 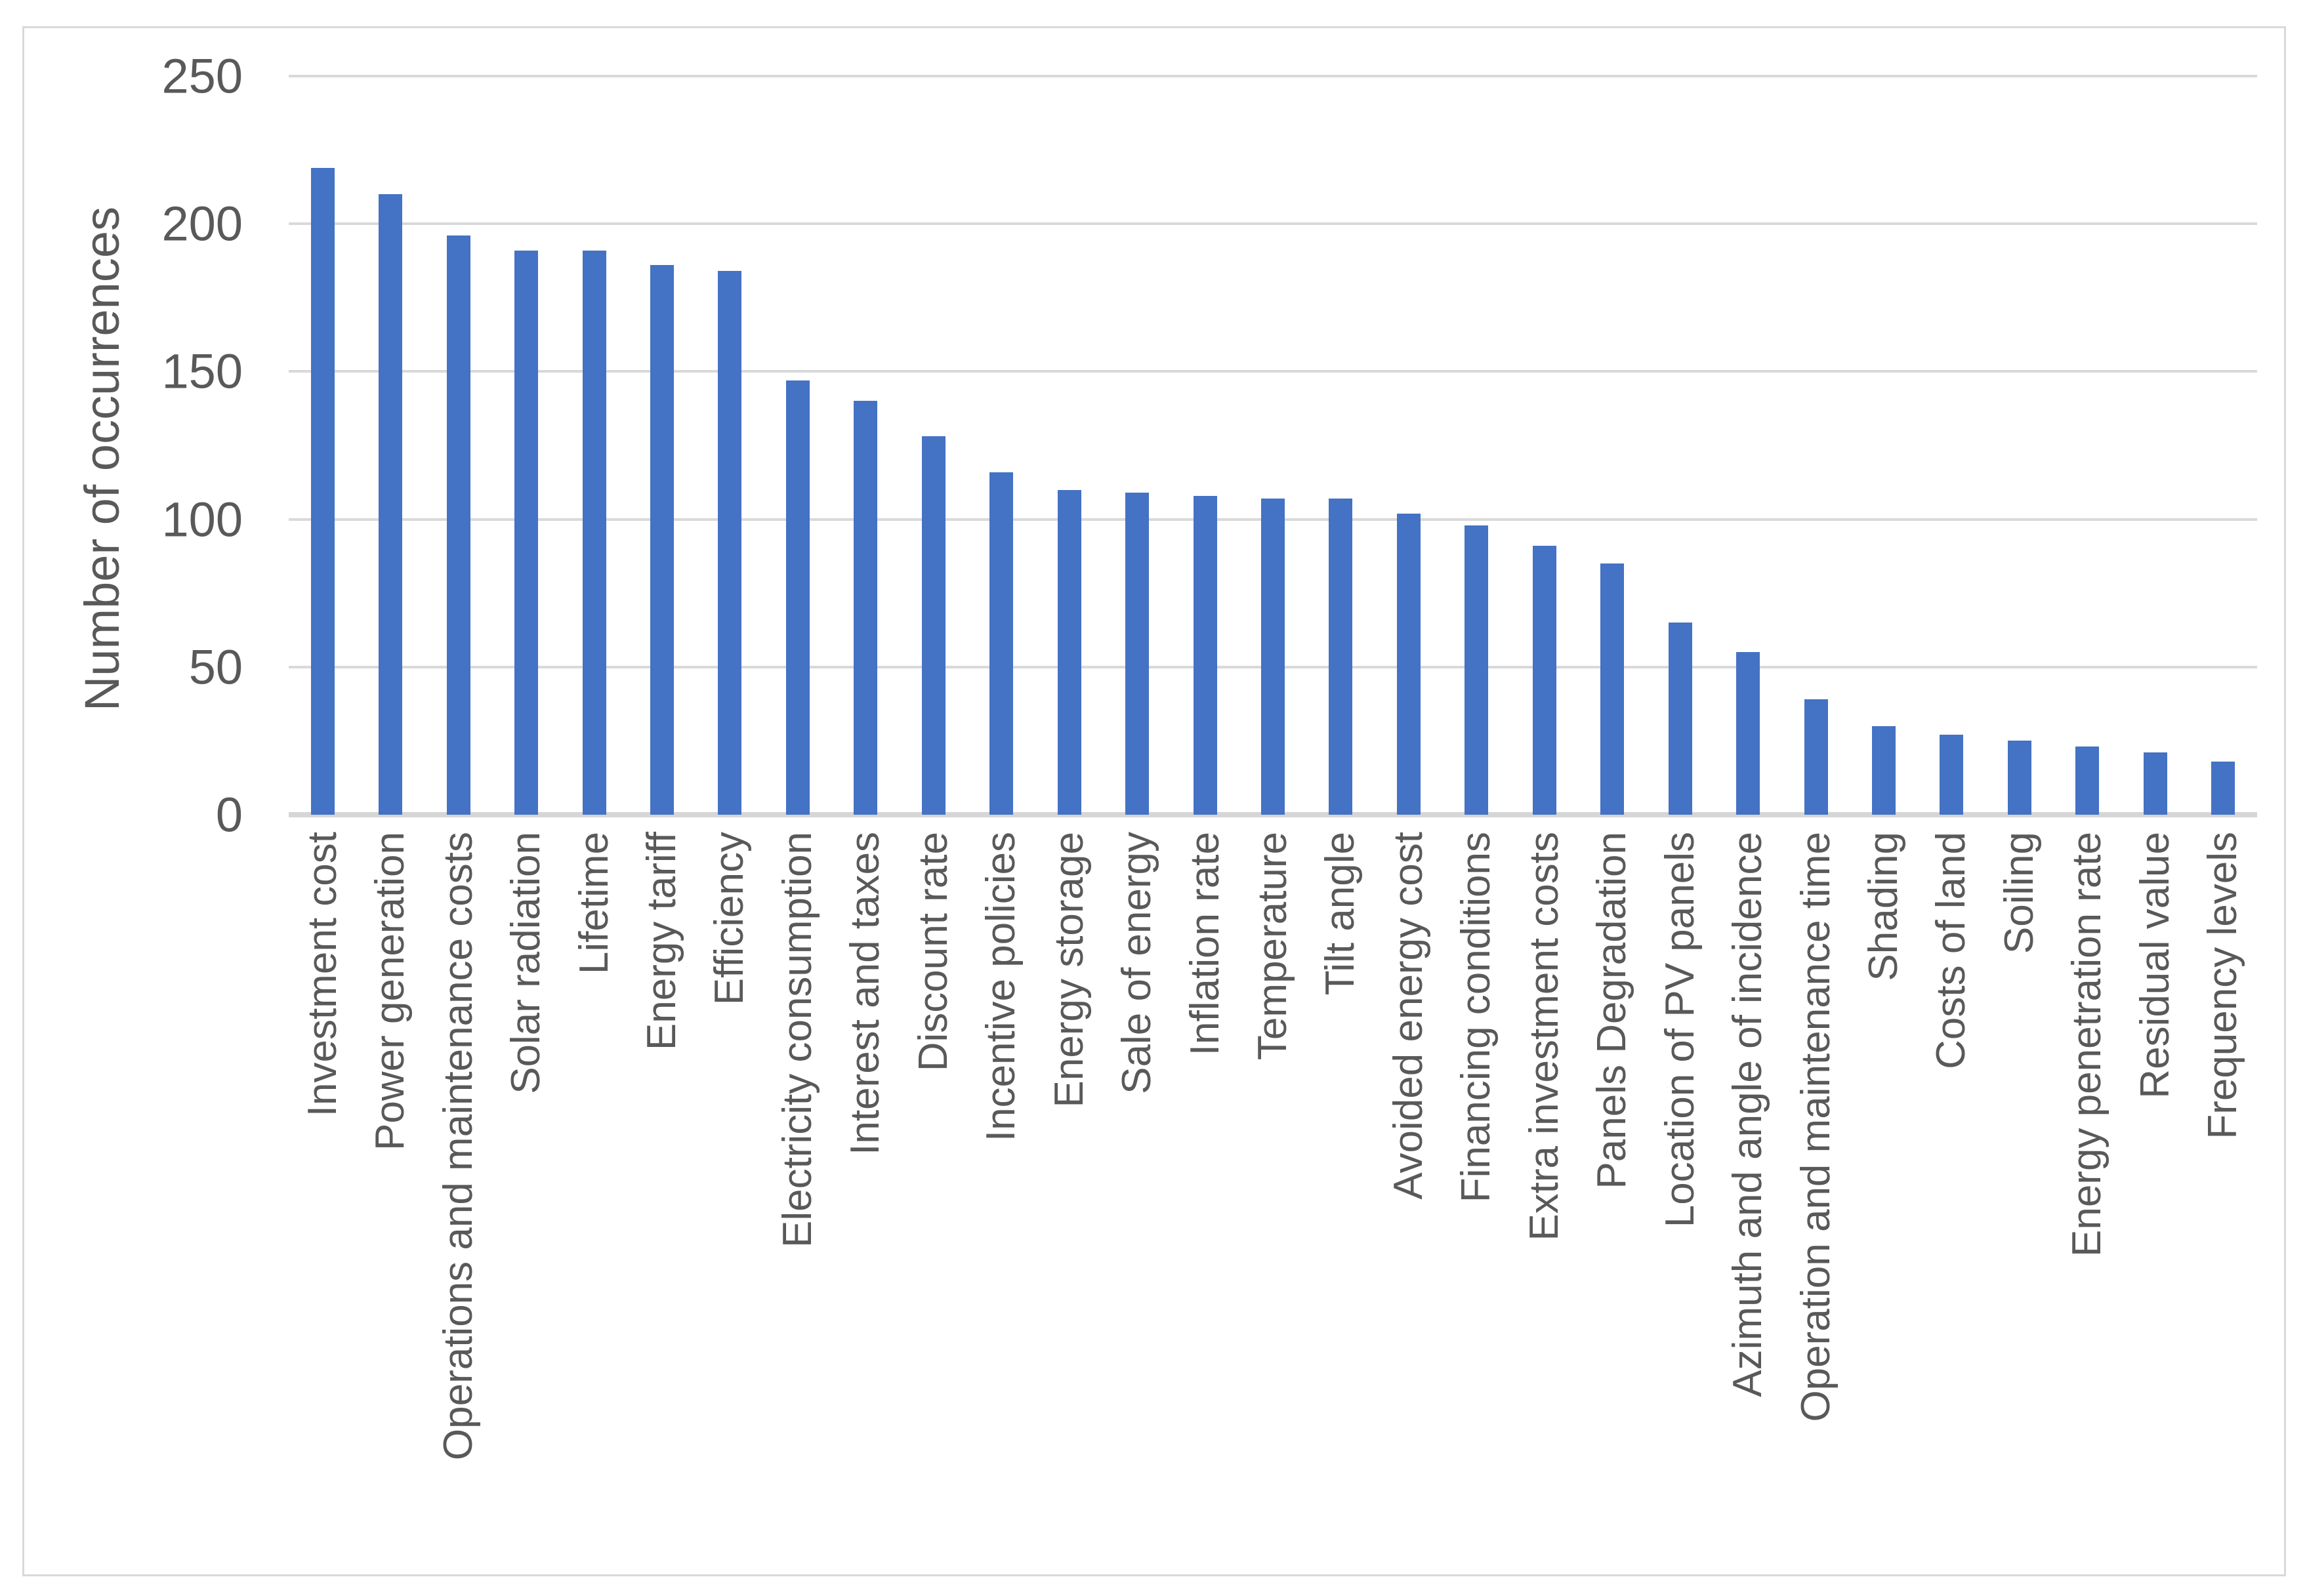 What do you see at coordinates (216, 667) in the screenshot?
I see `y-tick-label-50: 50` at bounding box center [216, 667].